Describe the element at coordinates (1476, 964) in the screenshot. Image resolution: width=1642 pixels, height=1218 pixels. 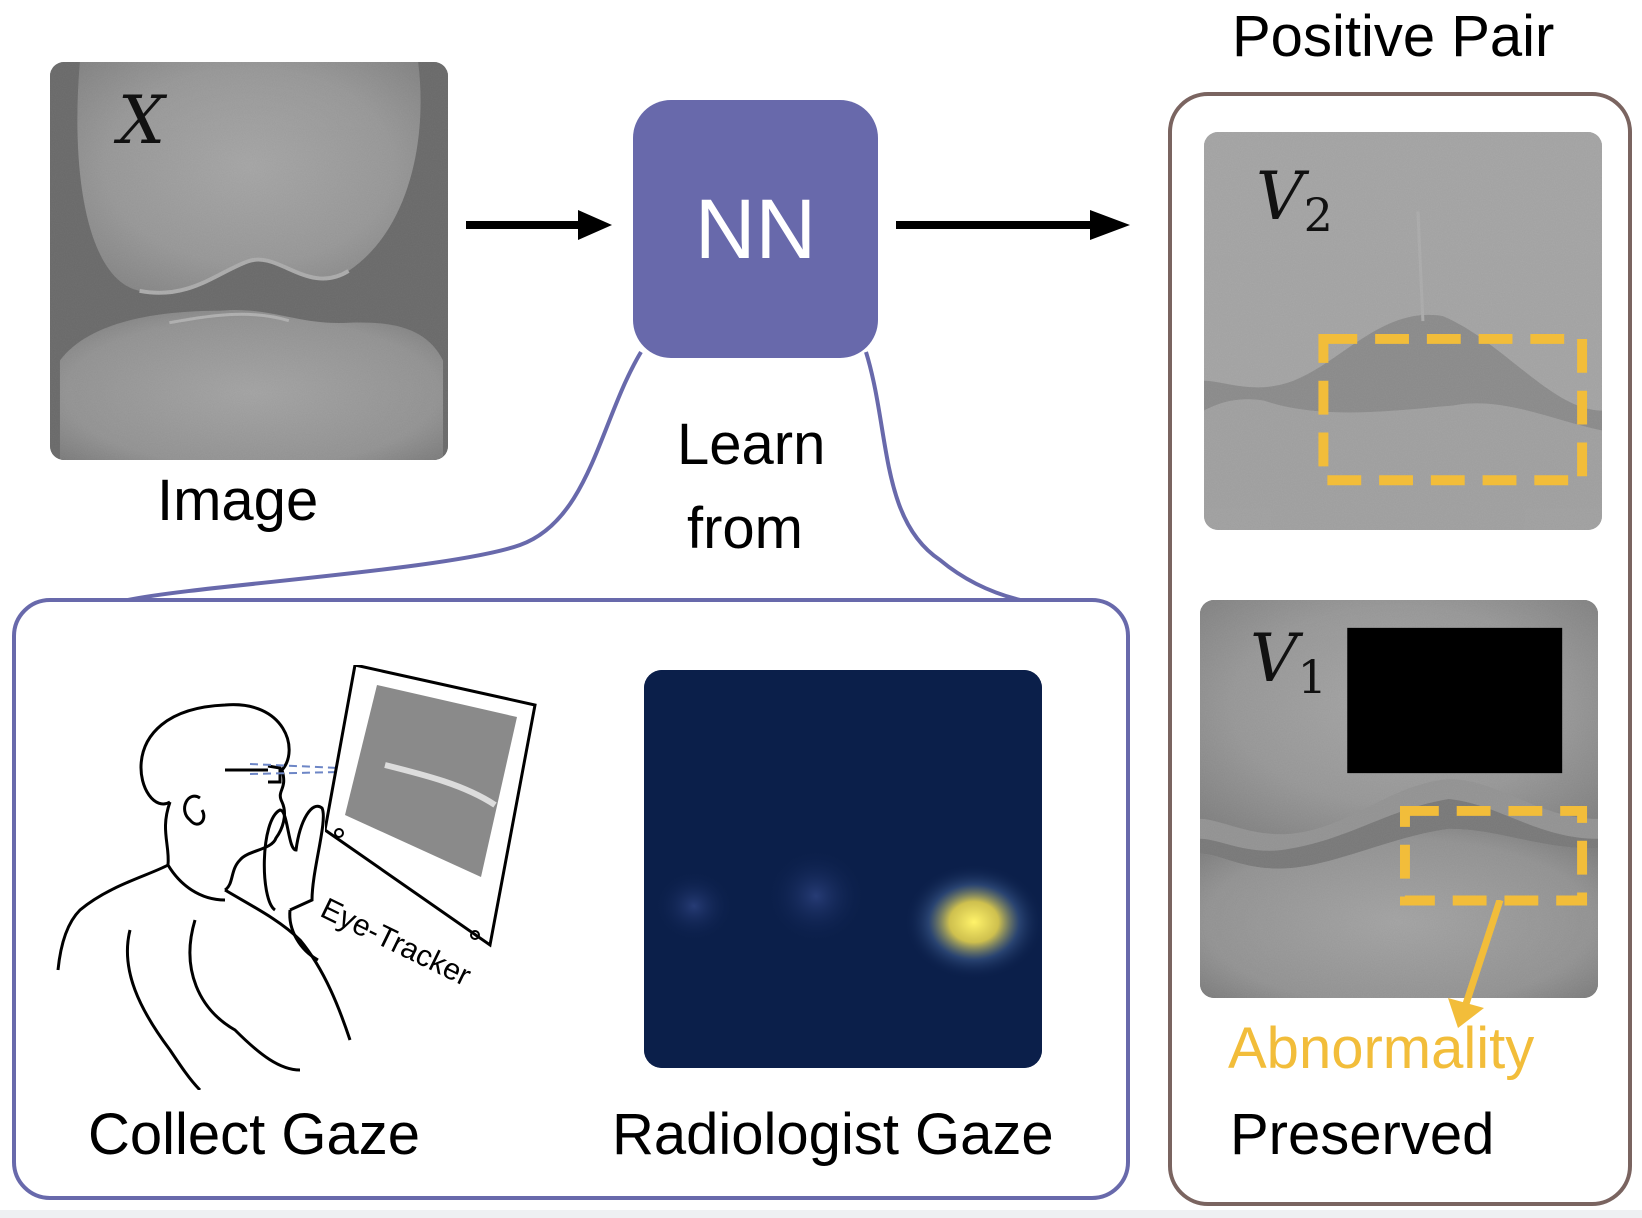
I see `abnormality-arrow-icon` at that location.